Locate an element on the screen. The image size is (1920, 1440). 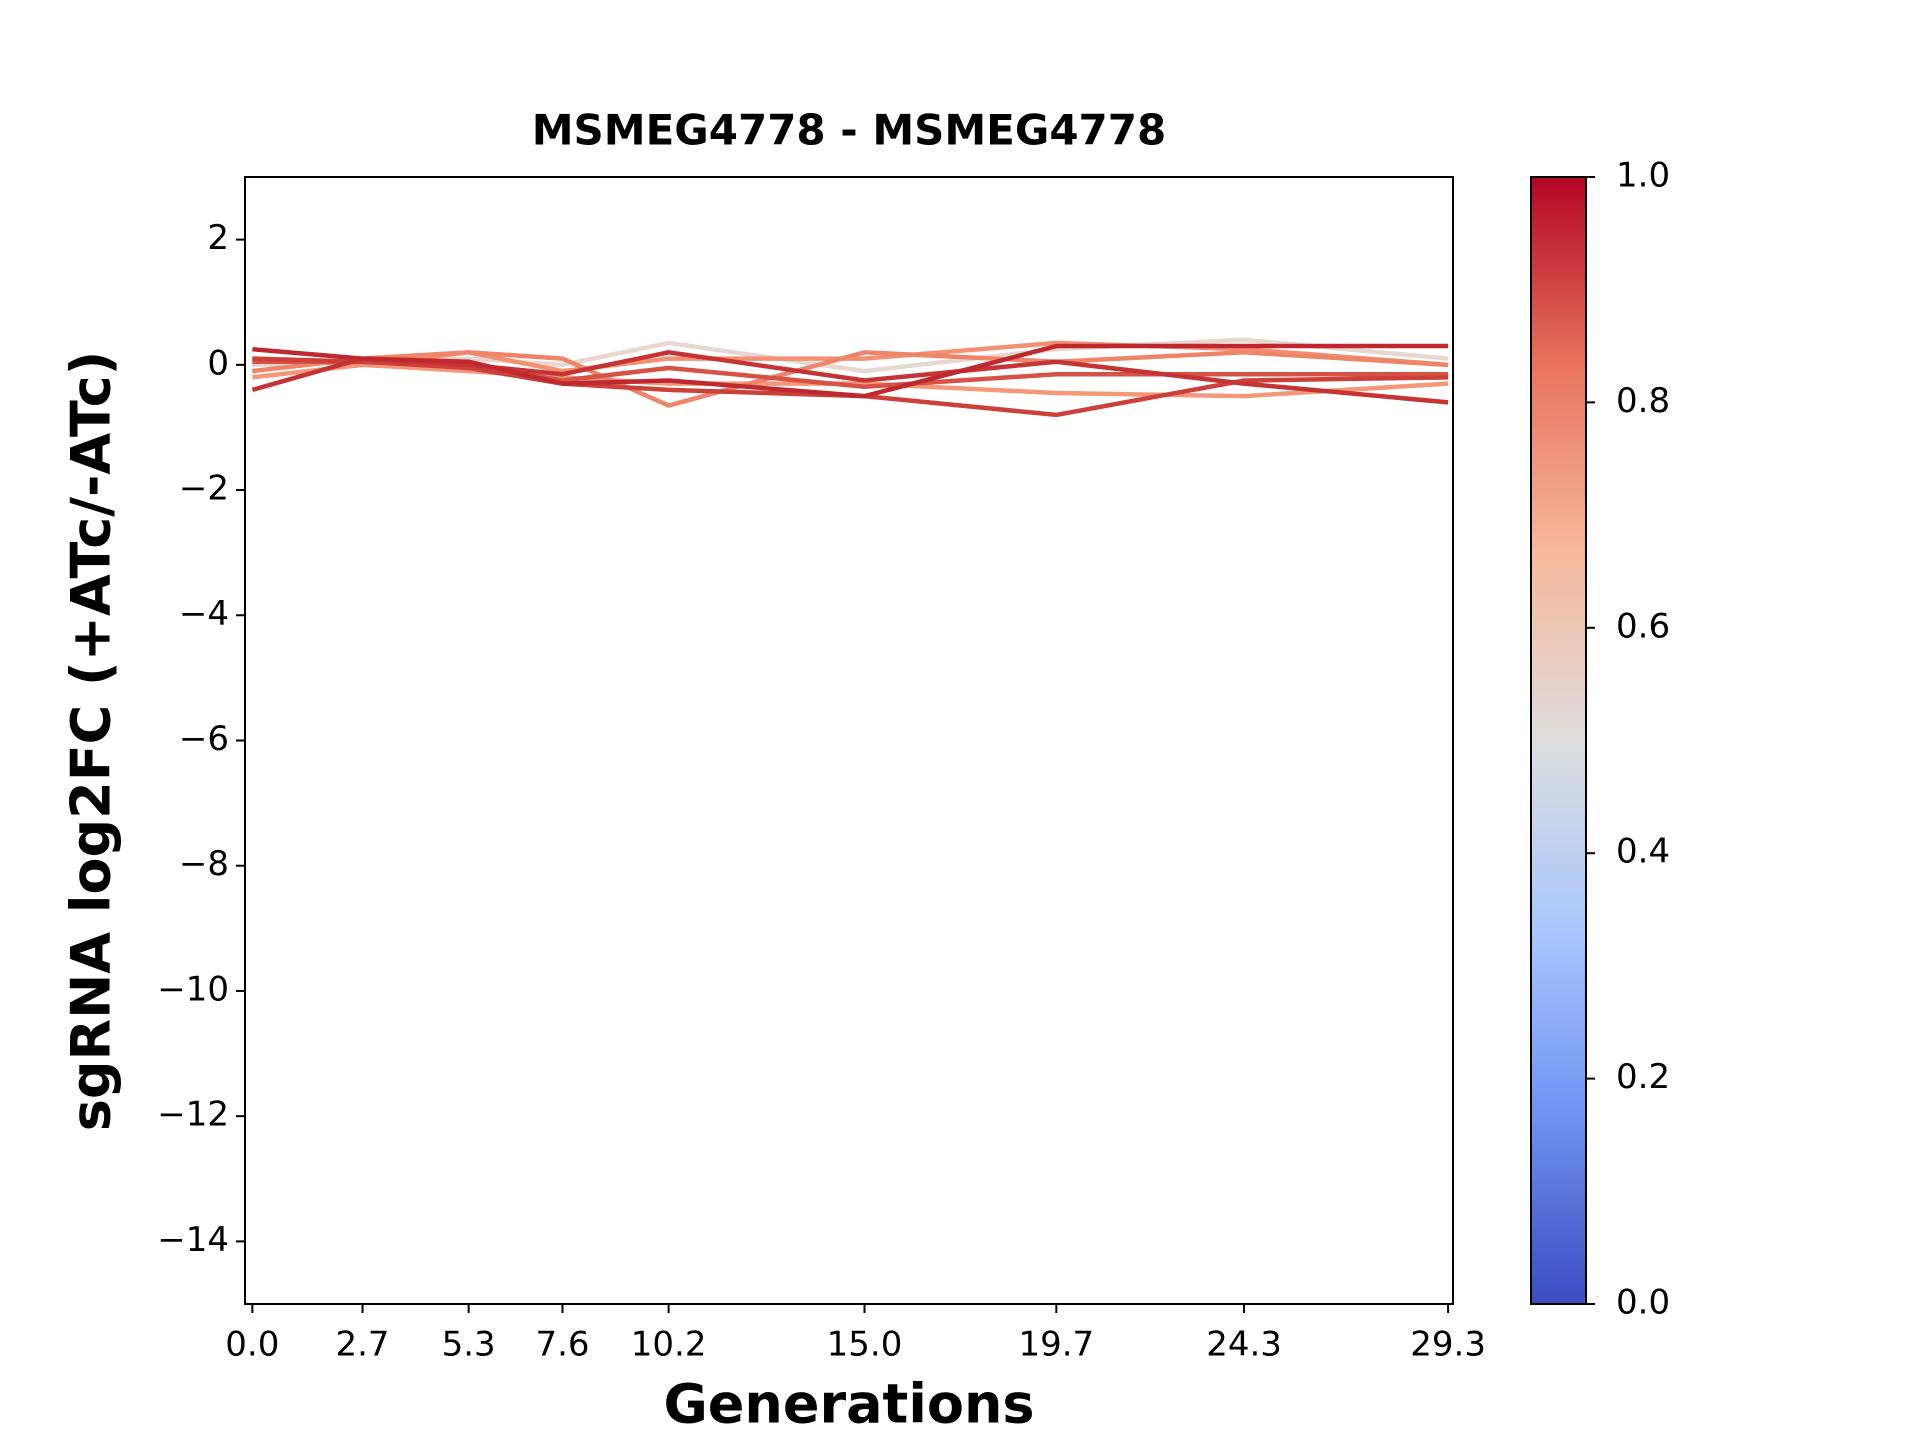
y-axis-label: sgRNA log2FC (+ATc/-ATc) is located at coordinates (91, 741).